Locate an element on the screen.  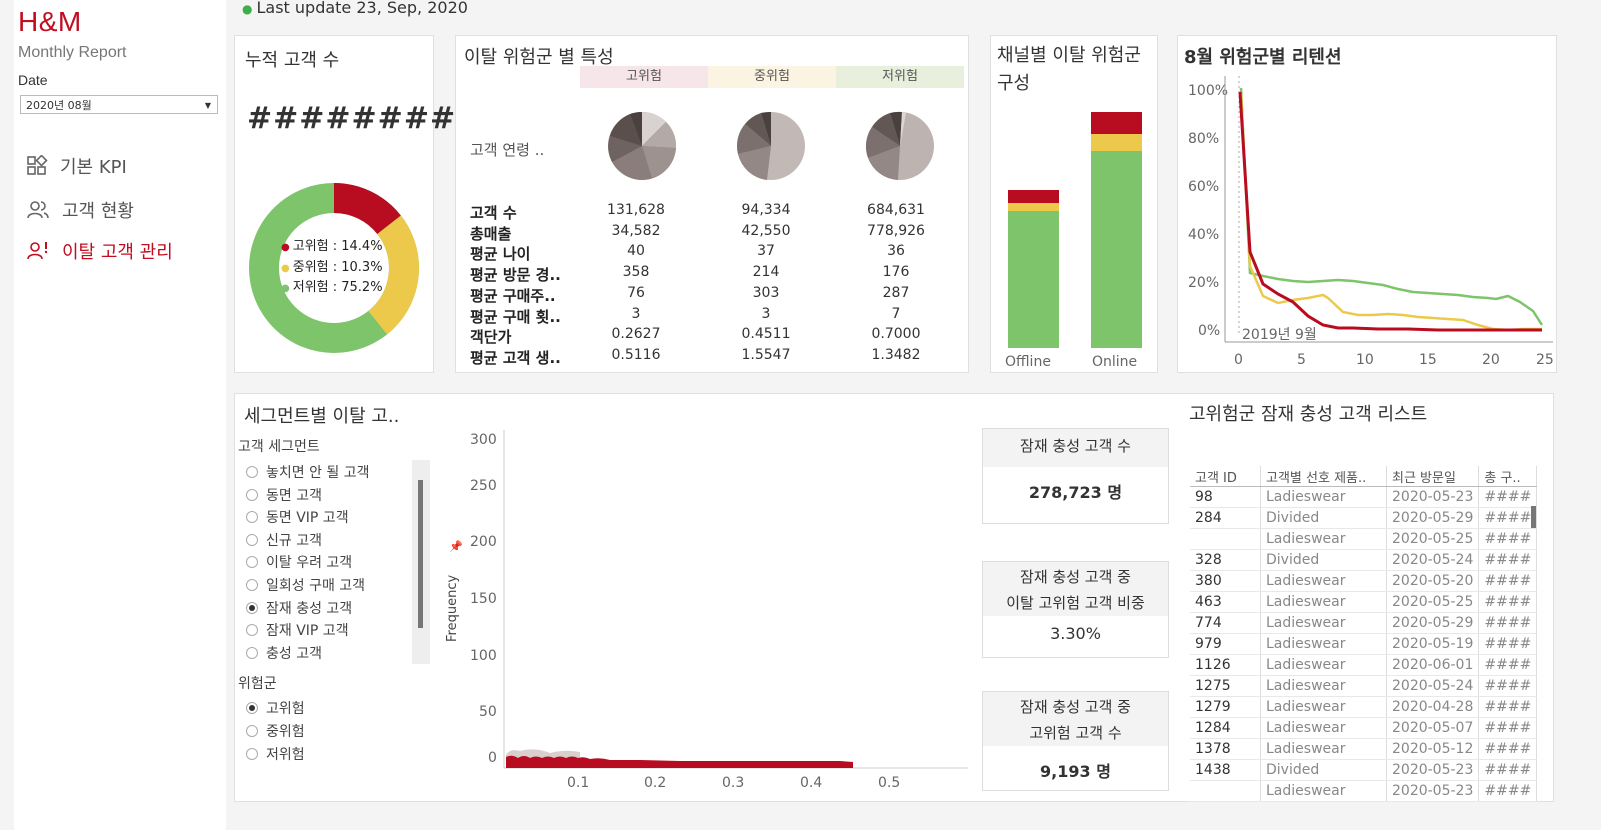
hist-y-tick: 100 is located at coordinates (483, 656).